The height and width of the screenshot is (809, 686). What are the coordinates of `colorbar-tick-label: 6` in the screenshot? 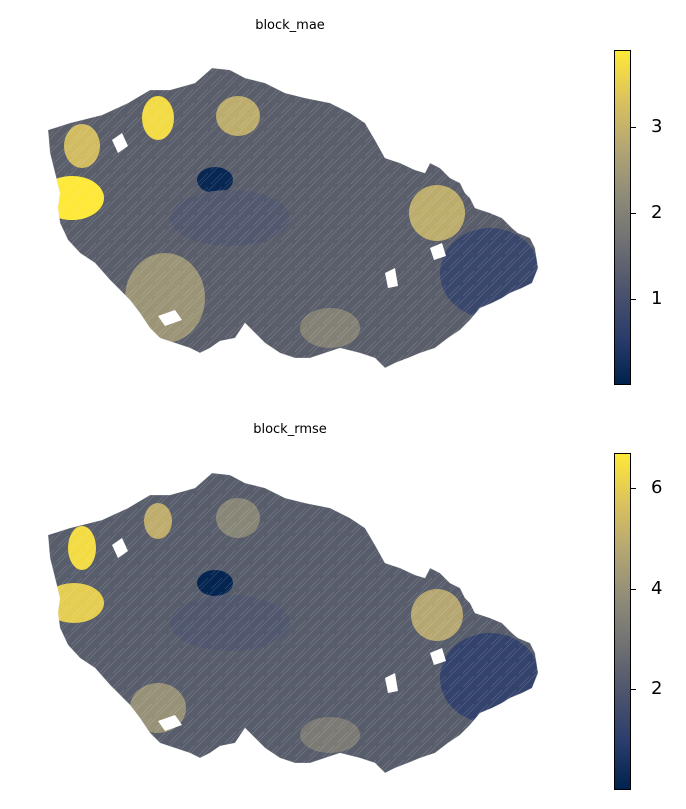 It's located at (657, 488).